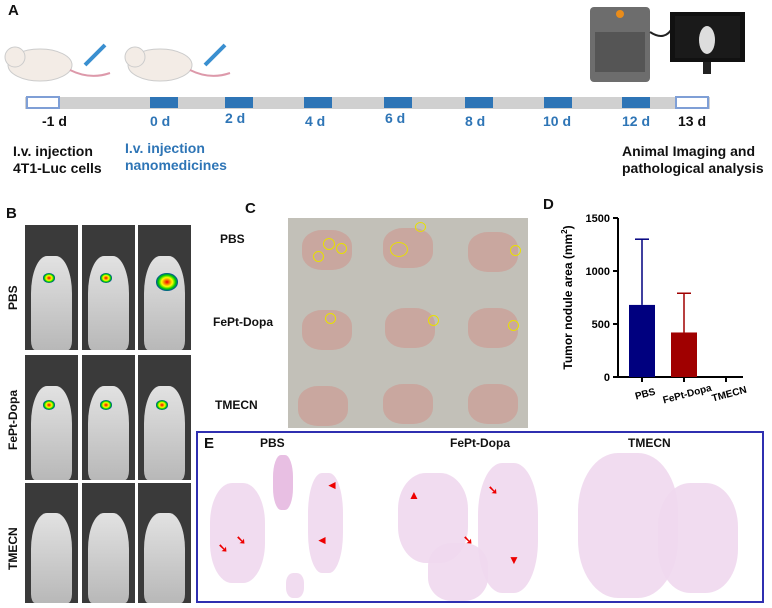  I want to click on note-nano-injection: I.v. injection nanomedicines, so click(176, 157).